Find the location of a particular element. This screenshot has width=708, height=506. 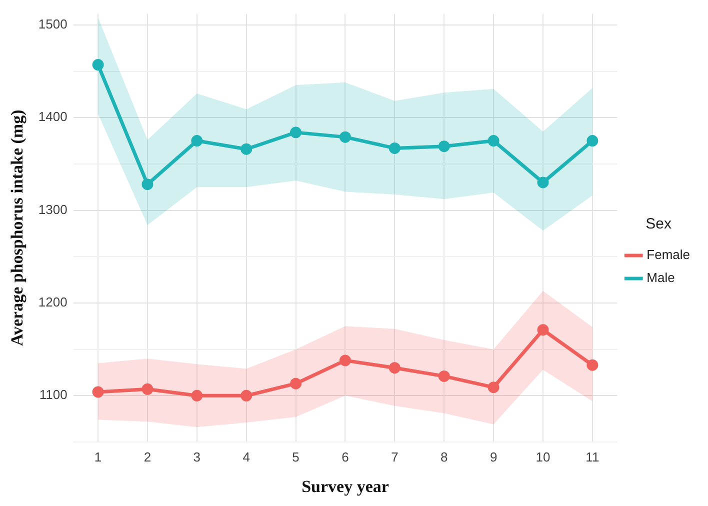

y-tick-label: 1500 is located at coordinates (53, 24).